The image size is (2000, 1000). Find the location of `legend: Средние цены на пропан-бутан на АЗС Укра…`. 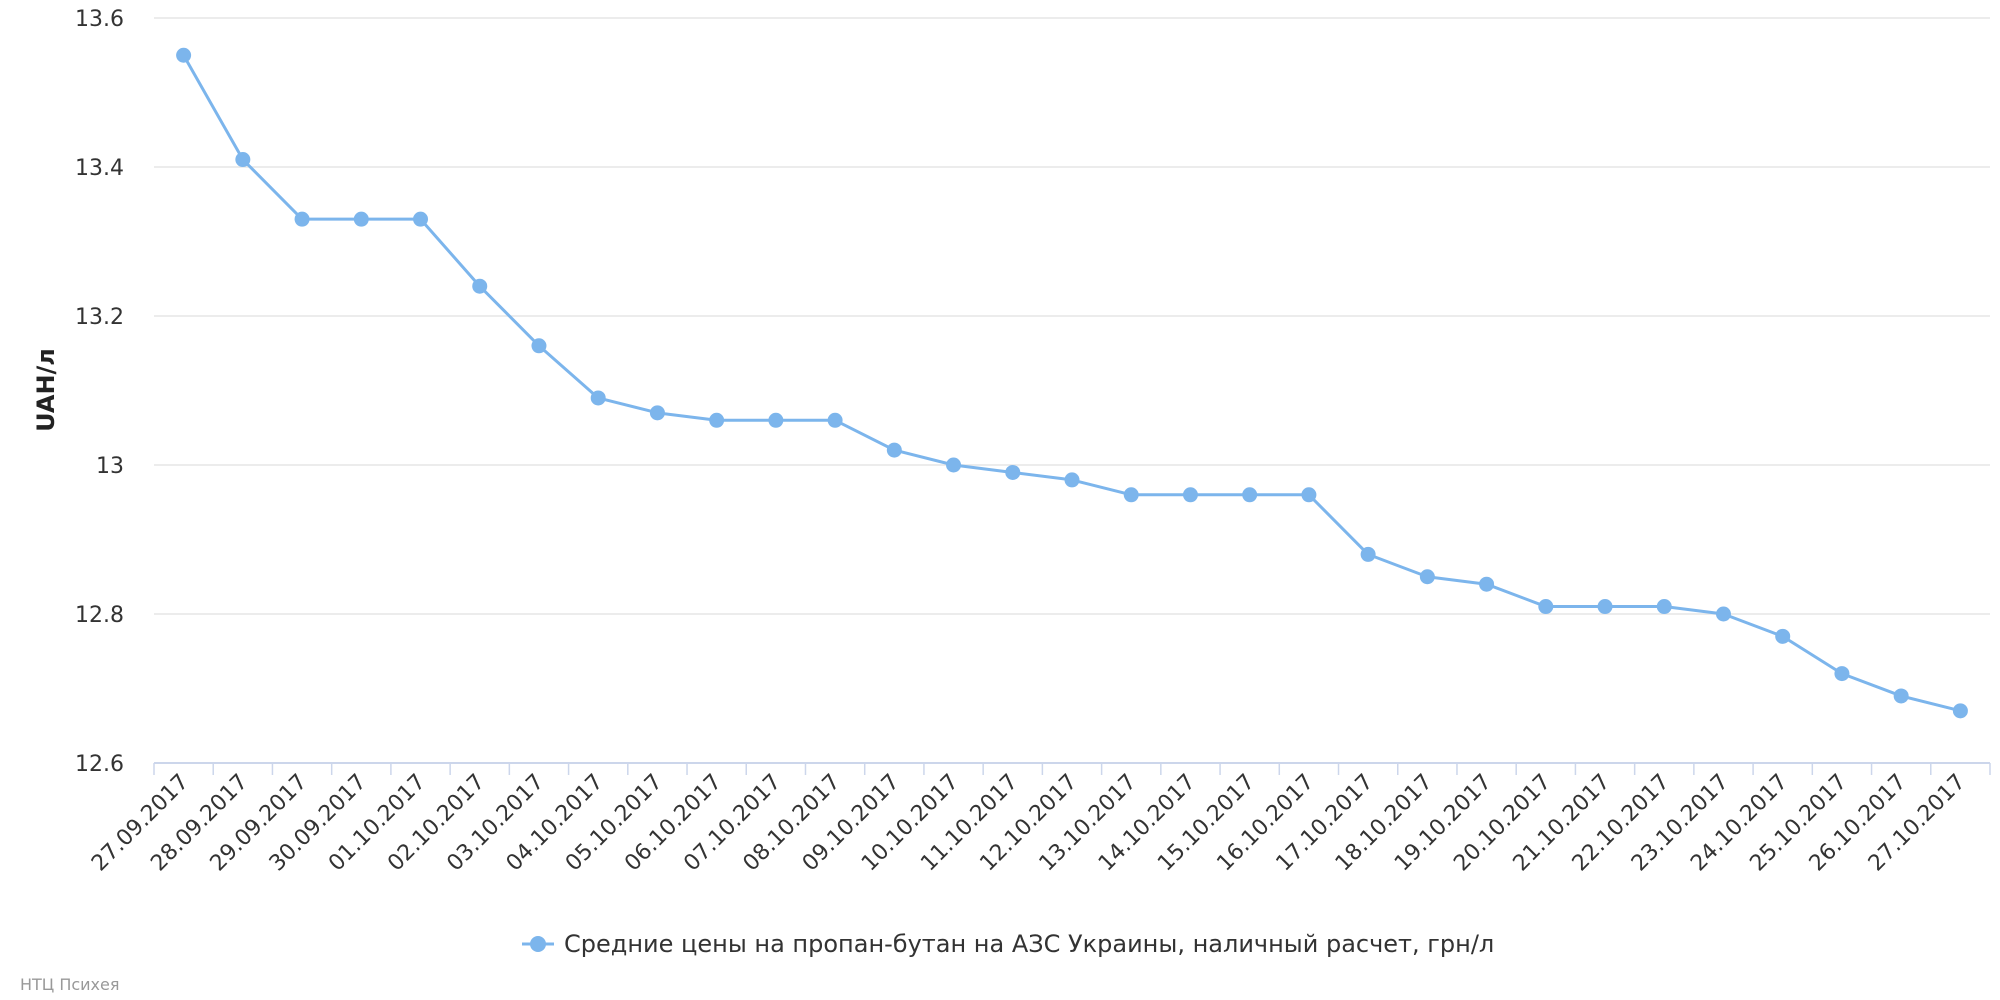

legend: Средние цены на пропан-бутан на АЗС Укра… is located at coordinates (1008, 944).